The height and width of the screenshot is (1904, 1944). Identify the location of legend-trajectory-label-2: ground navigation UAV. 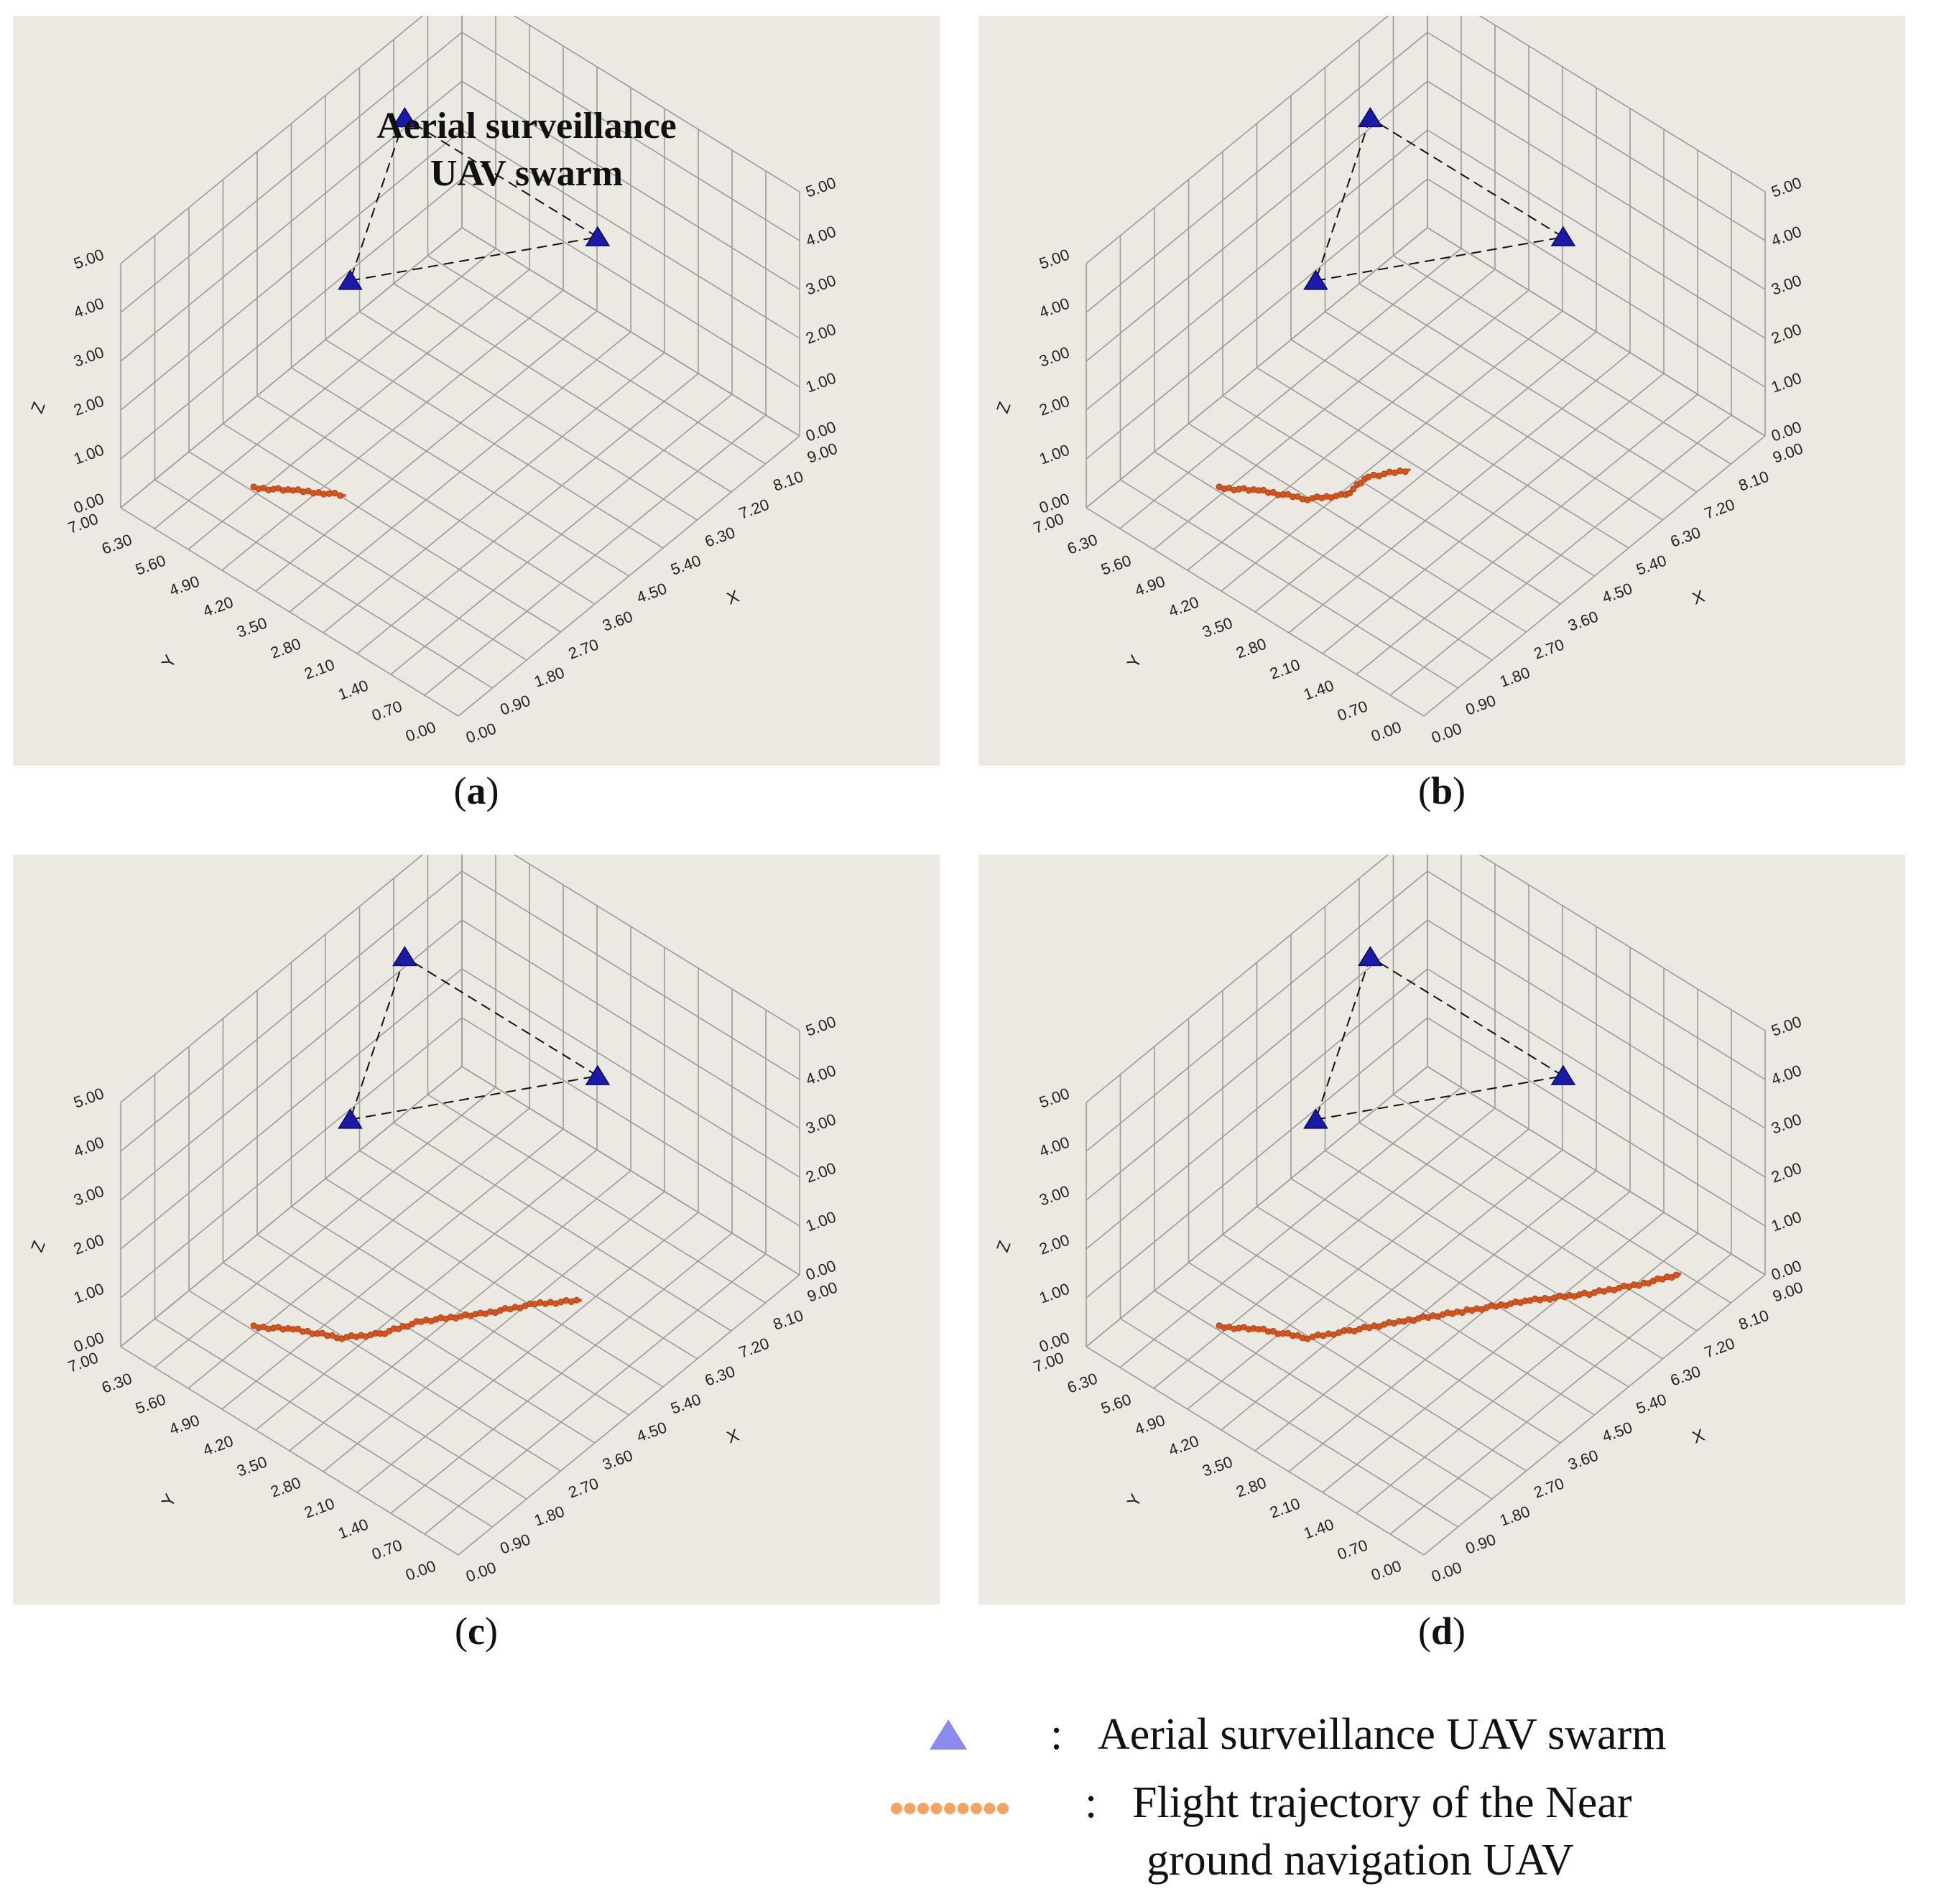
(1360, 1860).